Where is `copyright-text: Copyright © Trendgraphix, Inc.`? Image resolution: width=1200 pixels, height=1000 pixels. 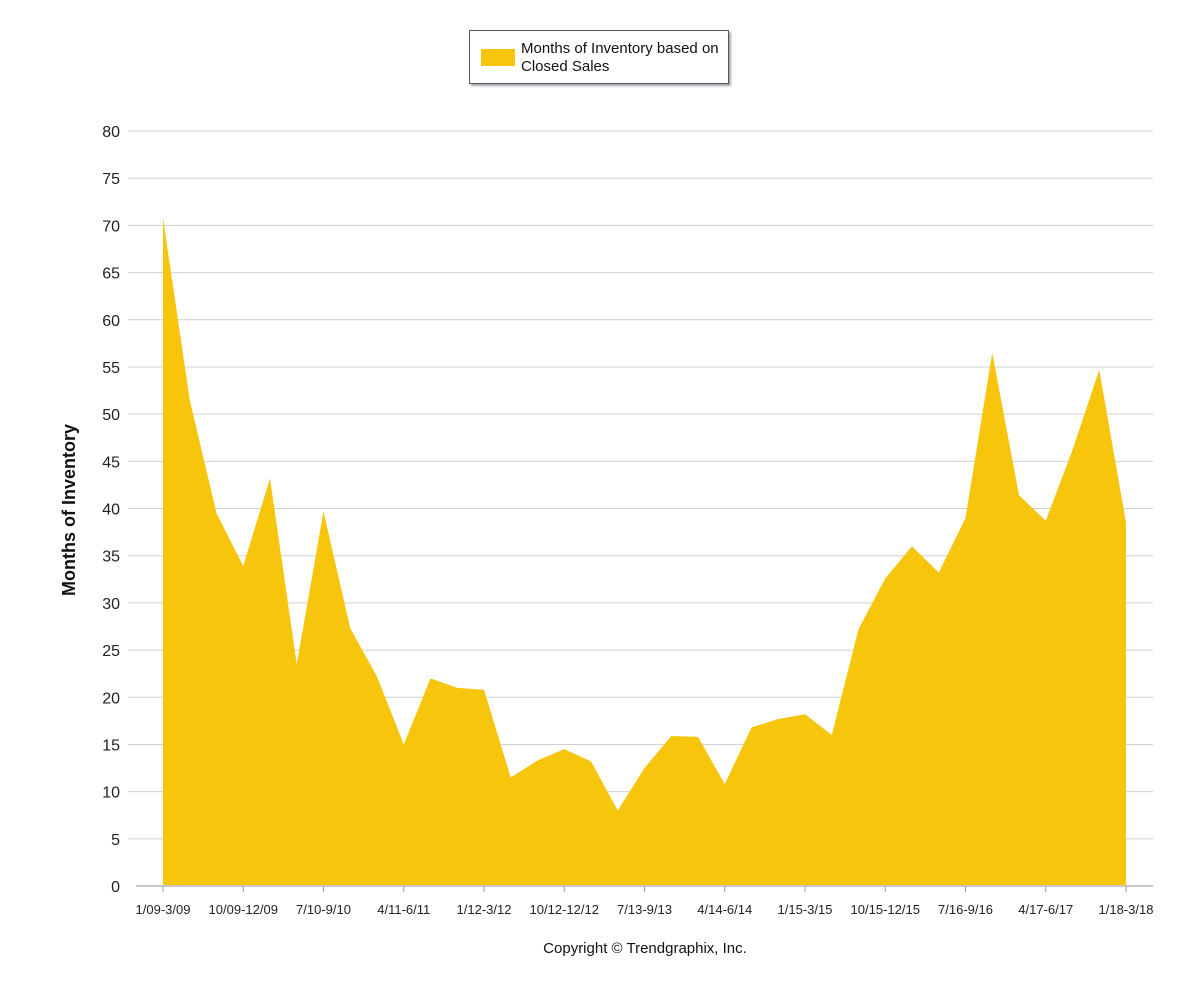
copyright-text: Copyright © Trendgraphix, Inc. is located at coordinates (645, 948).